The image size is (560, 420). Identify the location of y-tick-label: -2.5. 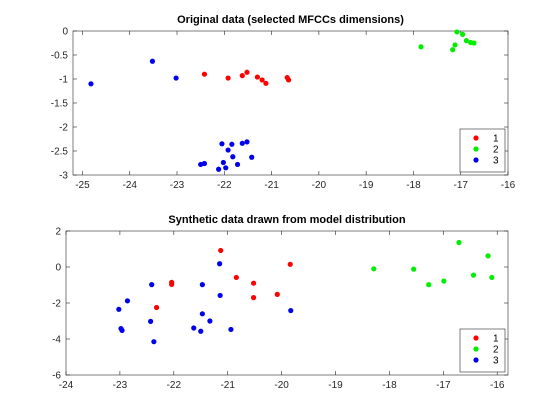
(60, 152).